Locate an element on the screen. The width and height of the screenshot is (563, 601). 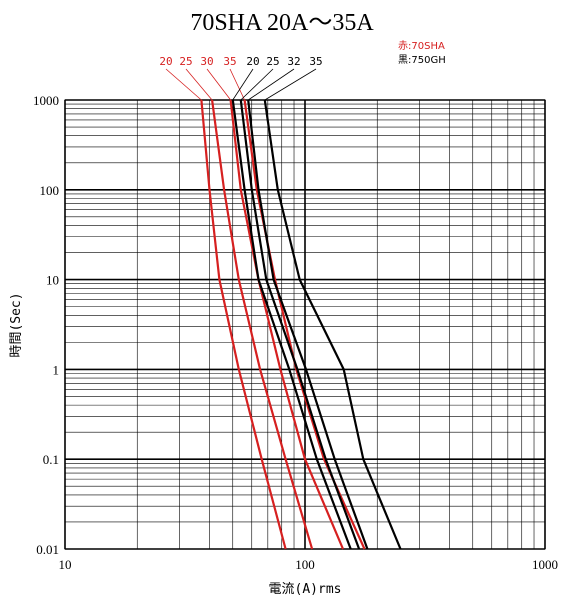
y-tick-label: 100 is located at coordinates (50, 190).